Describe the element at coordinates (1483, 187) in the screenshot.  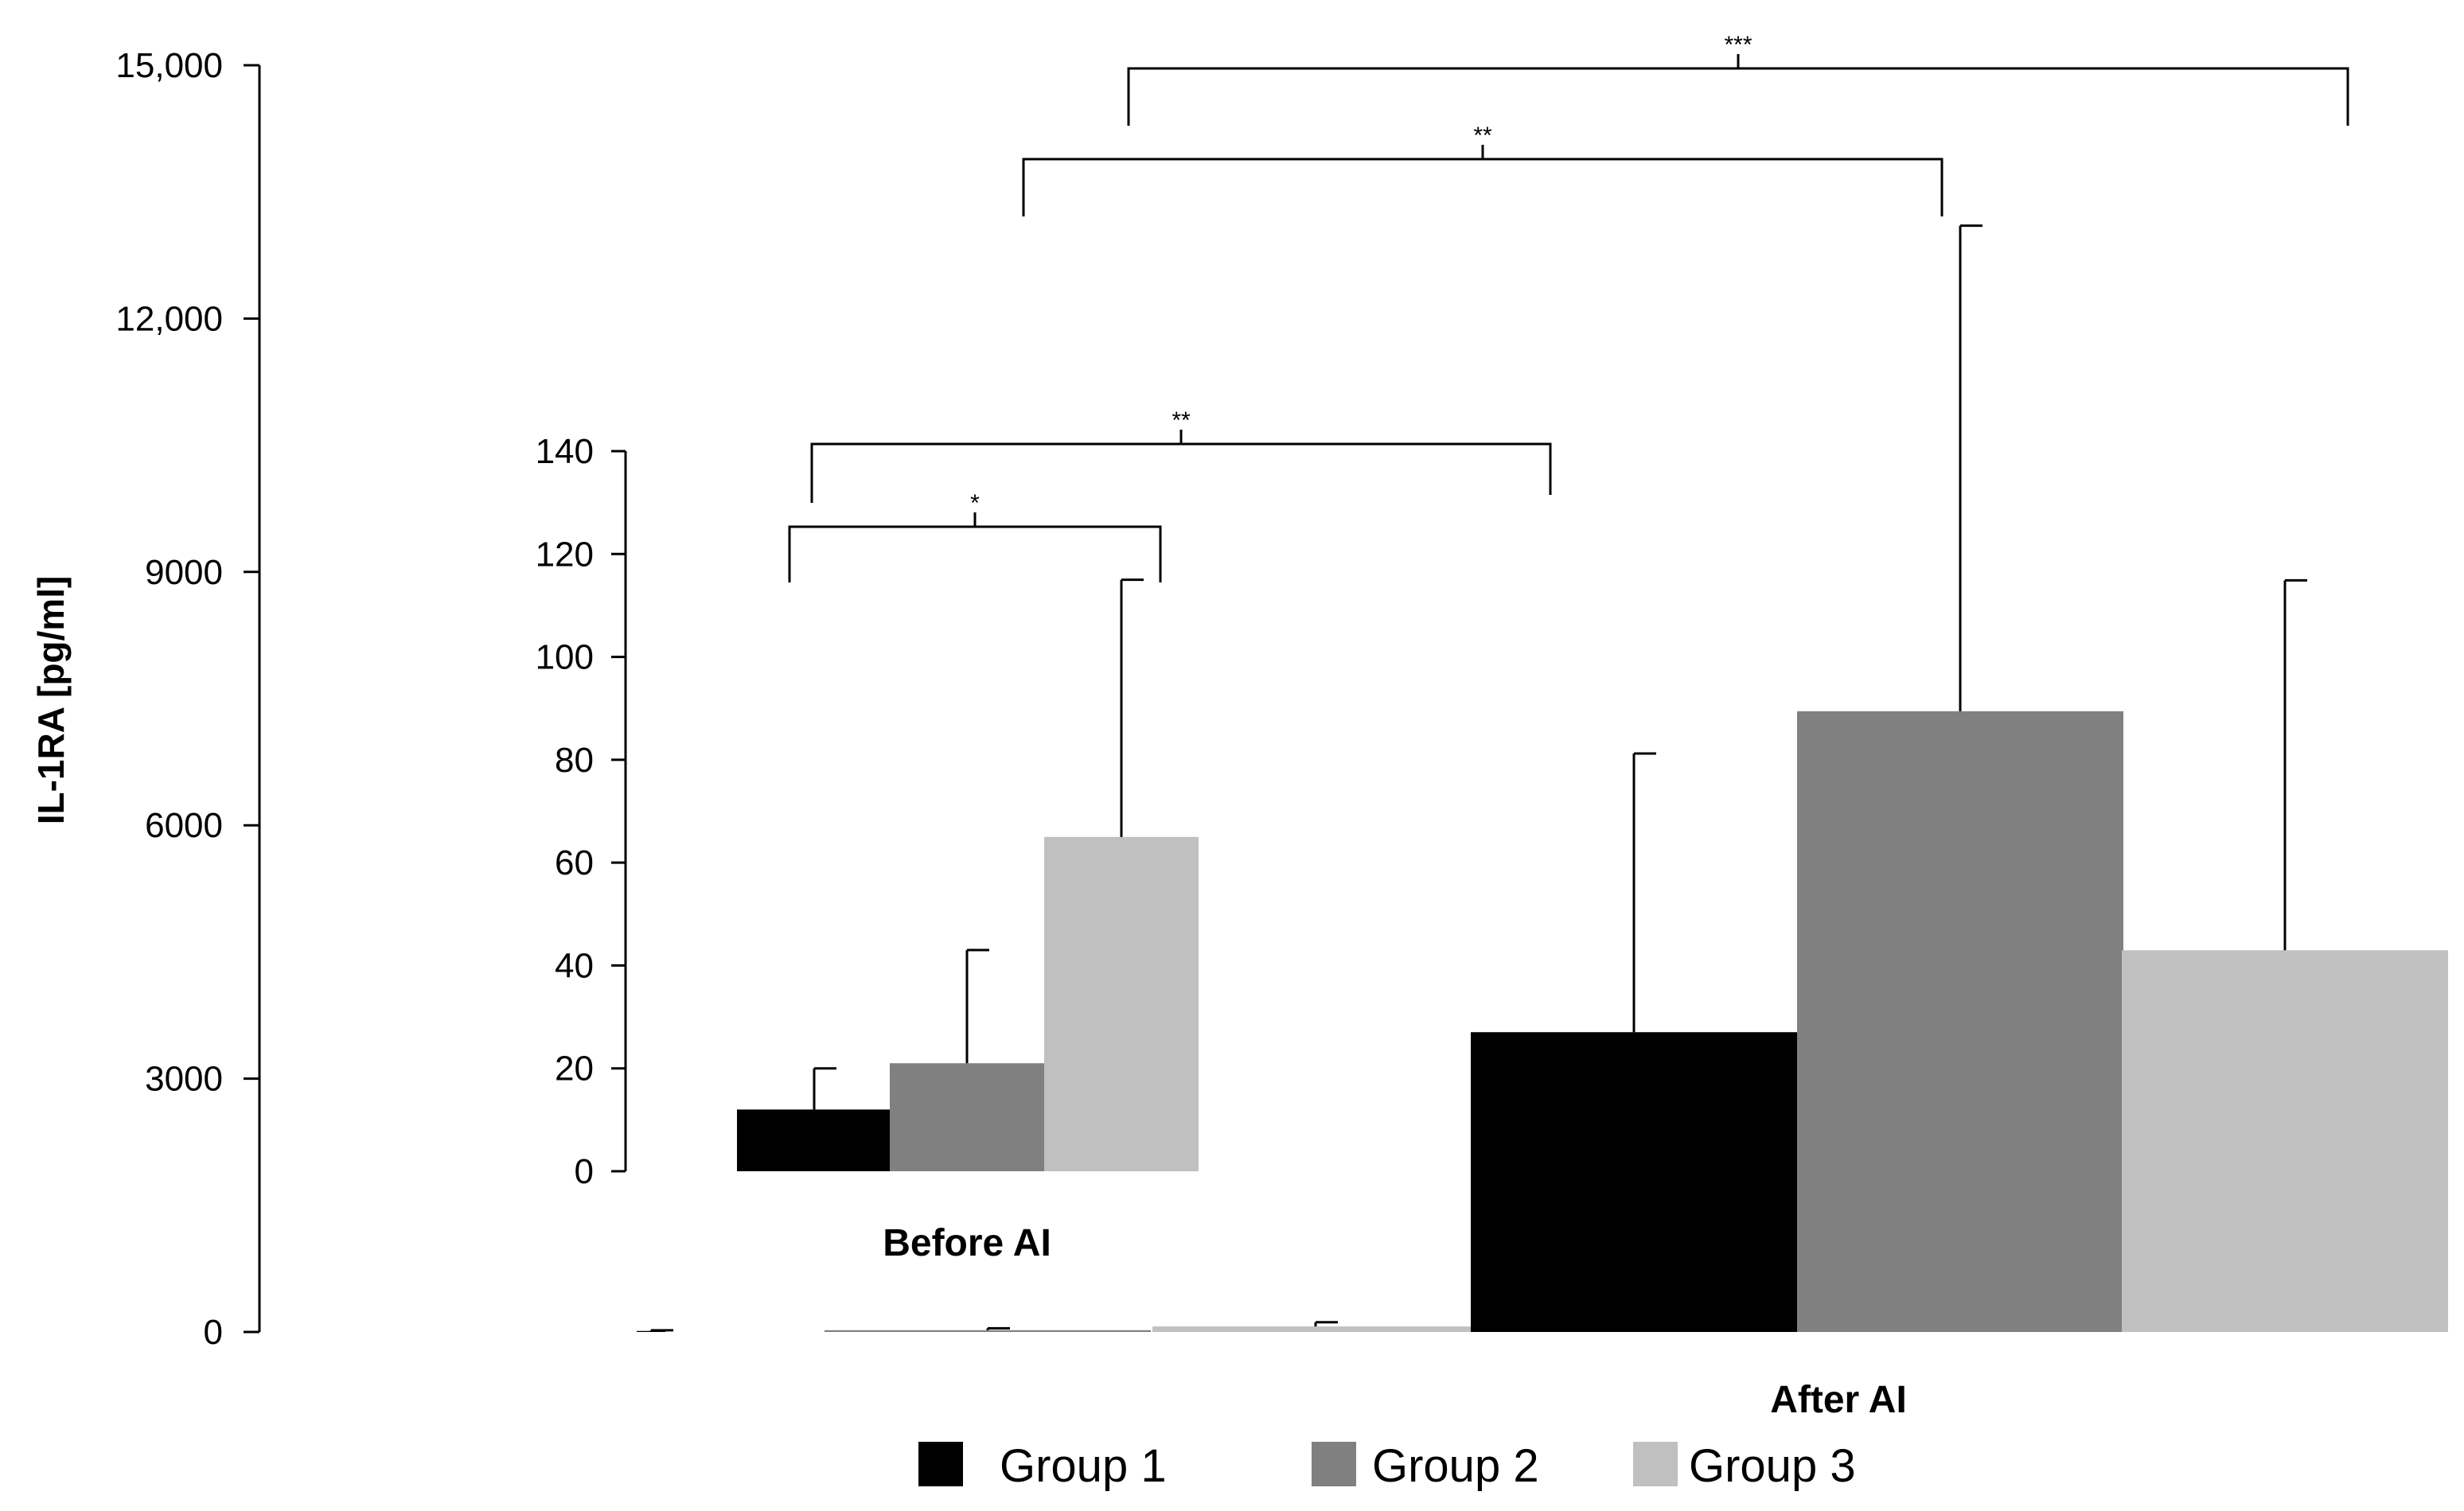
I see `sig-after-group1-group2-line` at that location.